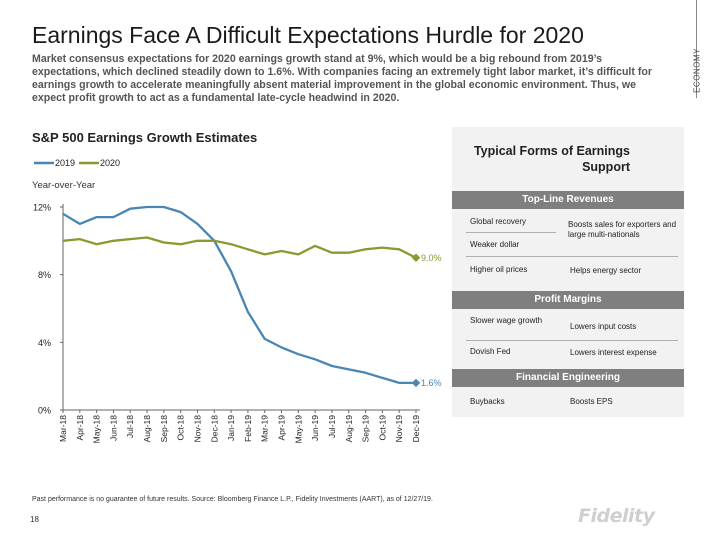 The width and height of the screenshot is (720, 540). Describe the element at coordinates (63, 428) in the screenshot. I see `x-tick-label: Mar-18` at that location.